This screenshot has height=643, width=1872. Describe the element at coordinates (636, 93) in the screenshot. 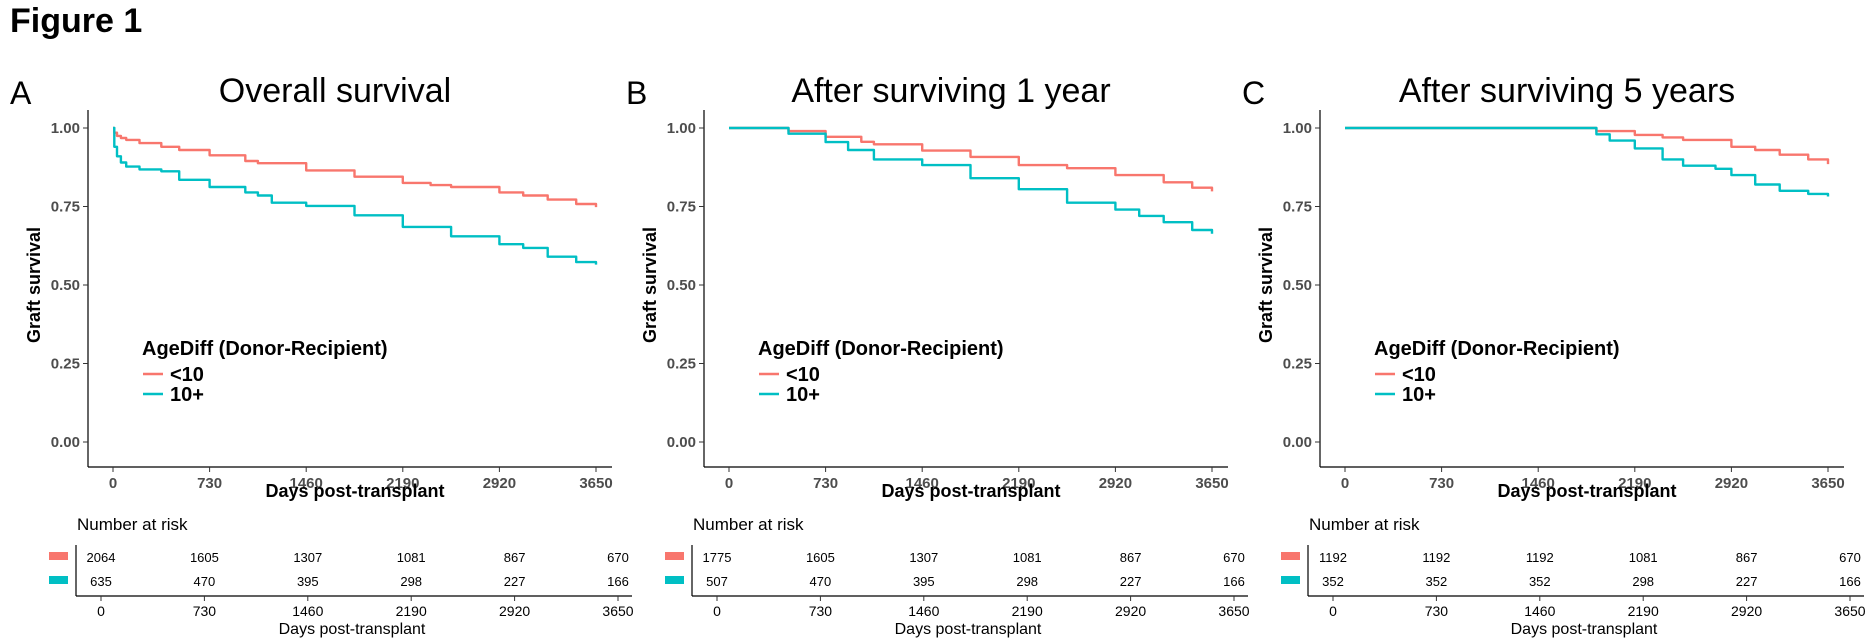

I see `panel-letter: B` at that location.